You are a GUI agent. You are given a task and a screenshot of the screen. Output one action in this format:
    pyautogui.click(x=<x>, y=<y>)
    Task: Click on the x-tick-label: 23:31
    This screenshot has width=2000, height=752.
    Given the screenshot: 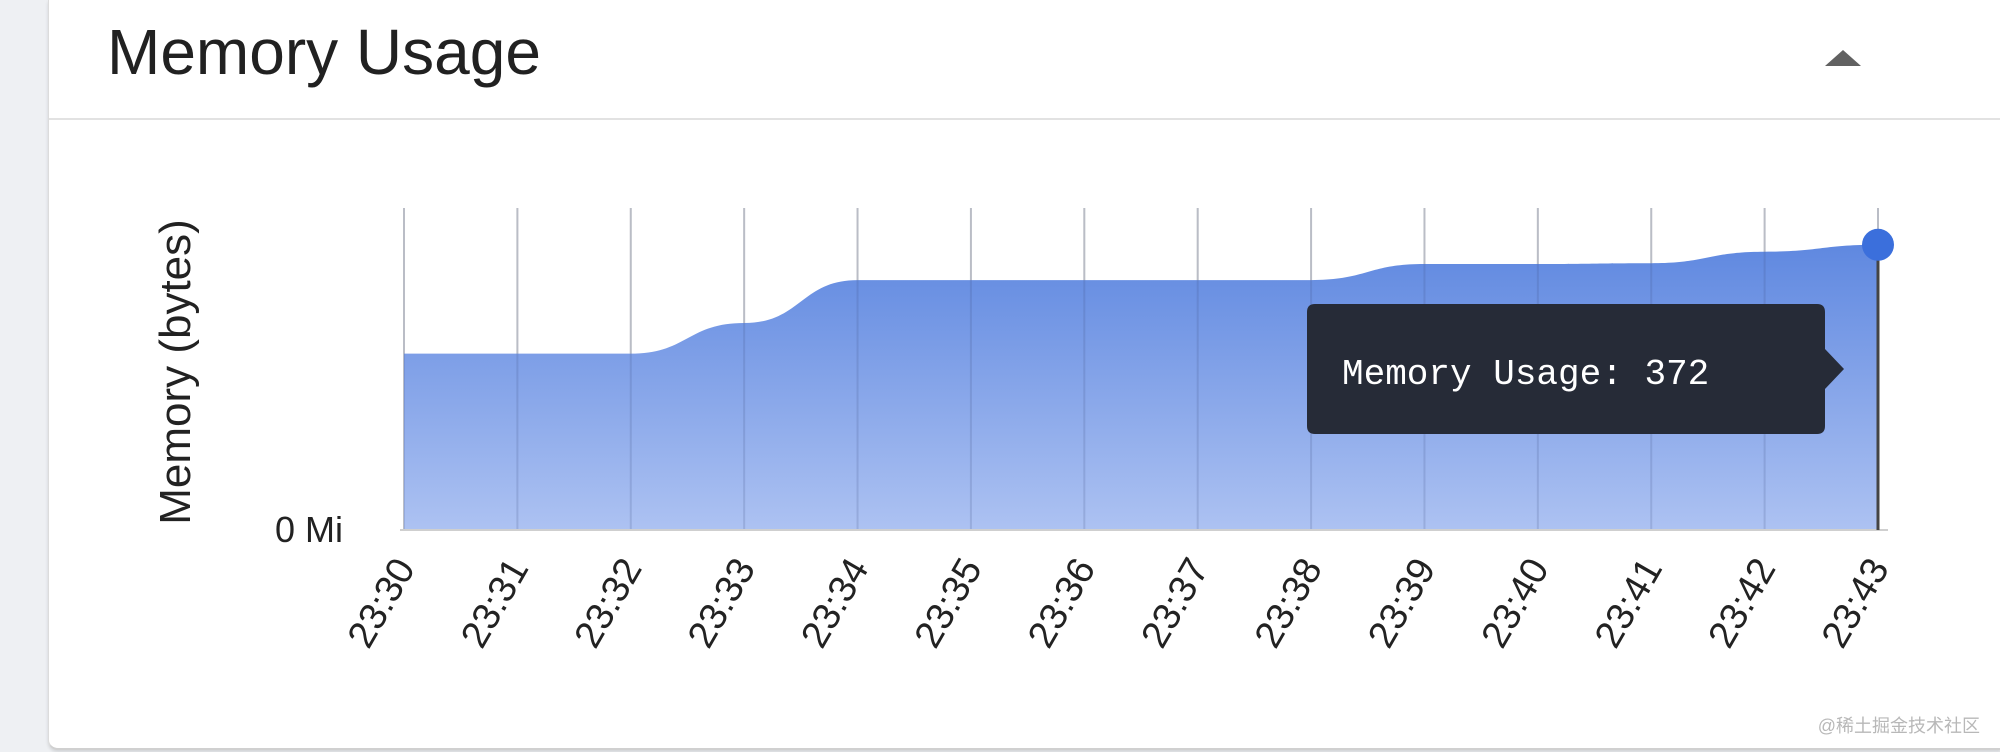 What is the action you would take?
    pyautogui.click(x=495, y=603)
    